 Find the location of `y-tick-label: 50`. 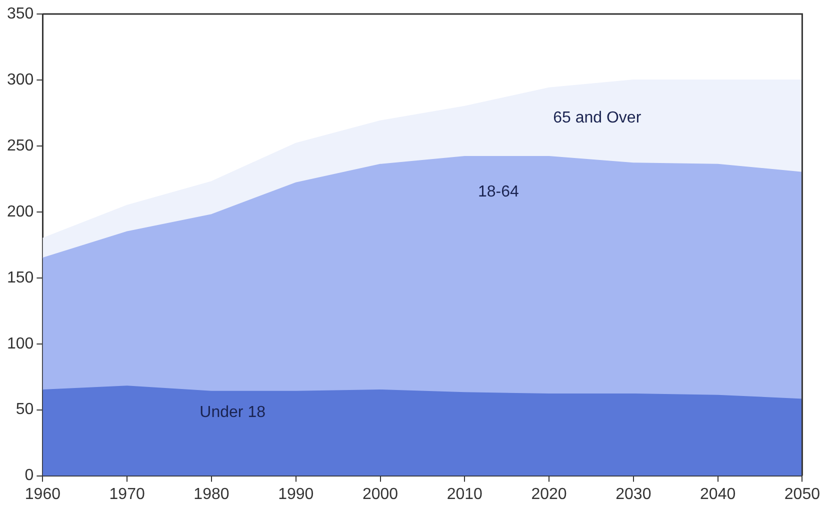

y-tick-label: 50 is located at coordinates (25, 409).